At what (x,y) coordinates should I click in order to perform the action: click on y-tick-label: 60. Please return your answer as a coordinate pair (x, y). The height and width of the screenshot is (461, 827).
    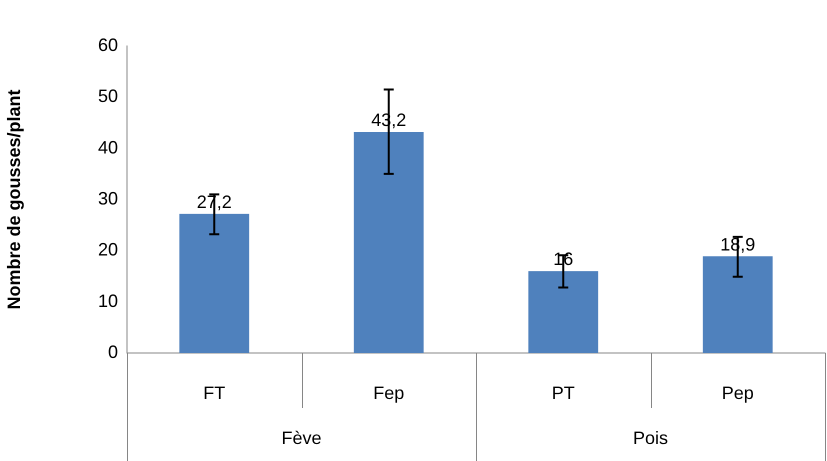
    Looking at the image, I should click on (108, 44).